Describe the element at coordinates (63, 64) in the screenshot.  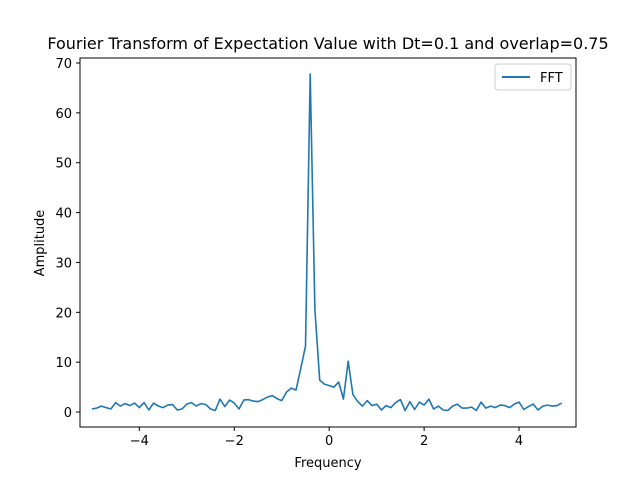
I see `y-tick-label: 70` at that location.